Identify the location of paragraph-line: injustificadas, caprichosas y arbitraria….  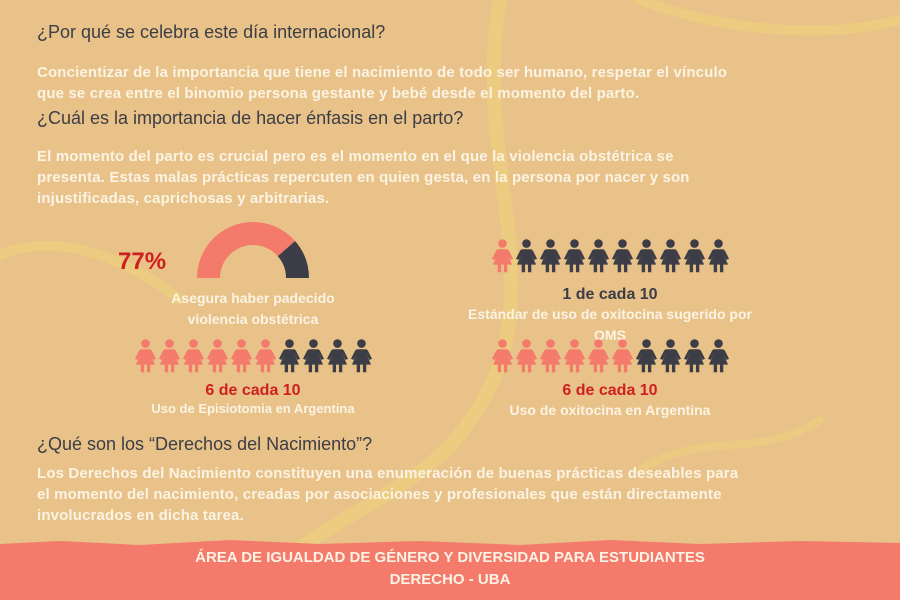
(183, 198).